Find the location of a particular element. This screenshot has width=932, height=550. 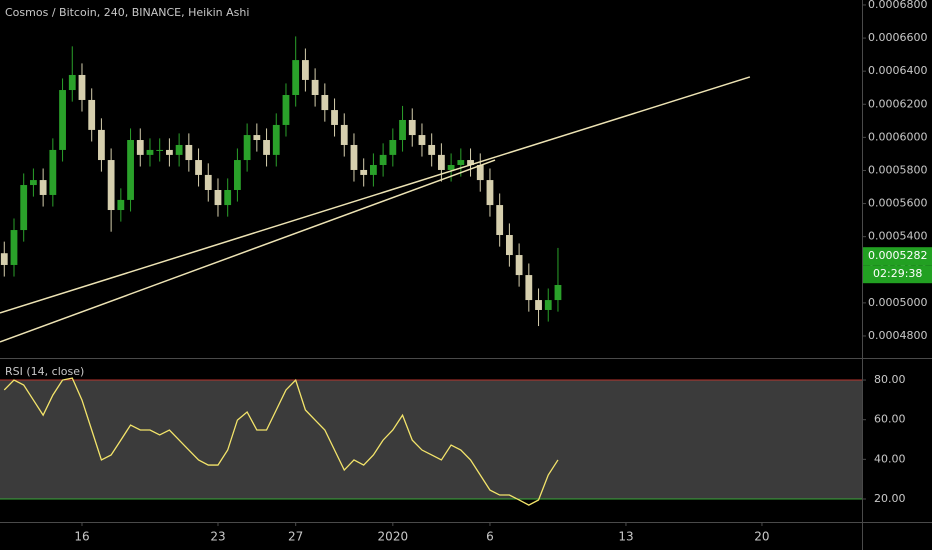

countdown-label: 02:29:38 is located at coordinates (897, 273).